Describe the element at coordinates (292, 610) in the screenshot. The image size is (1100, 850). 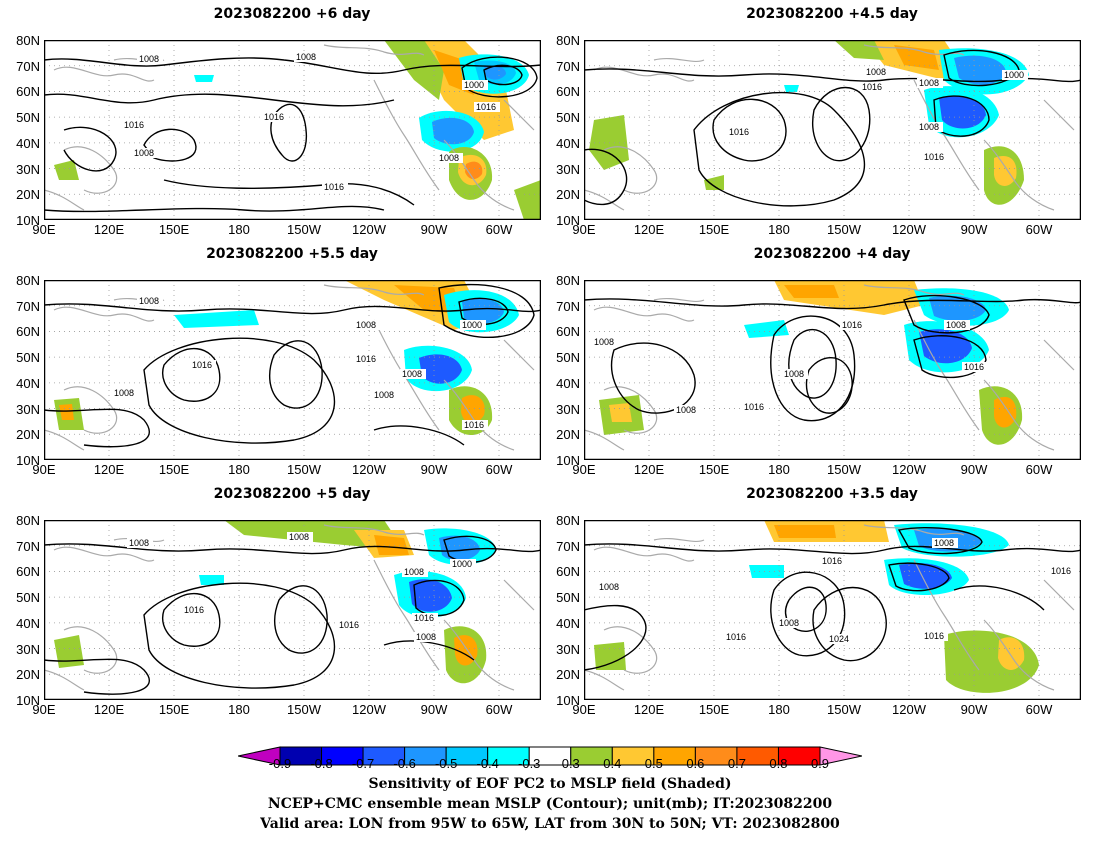
I see `map-svg-5: 1008 1008 1000 1008 1016 1016 1016 1008` at that location.